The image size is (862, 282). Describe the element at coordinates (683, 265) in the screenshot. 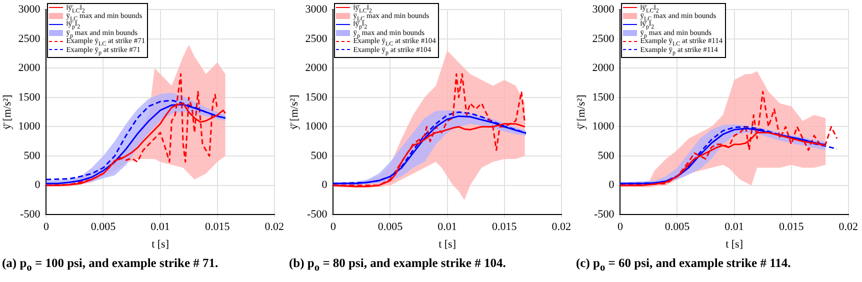

I see `text: (c) p$_{o}$ = 60 psi, and example strike # 114.` at that location.